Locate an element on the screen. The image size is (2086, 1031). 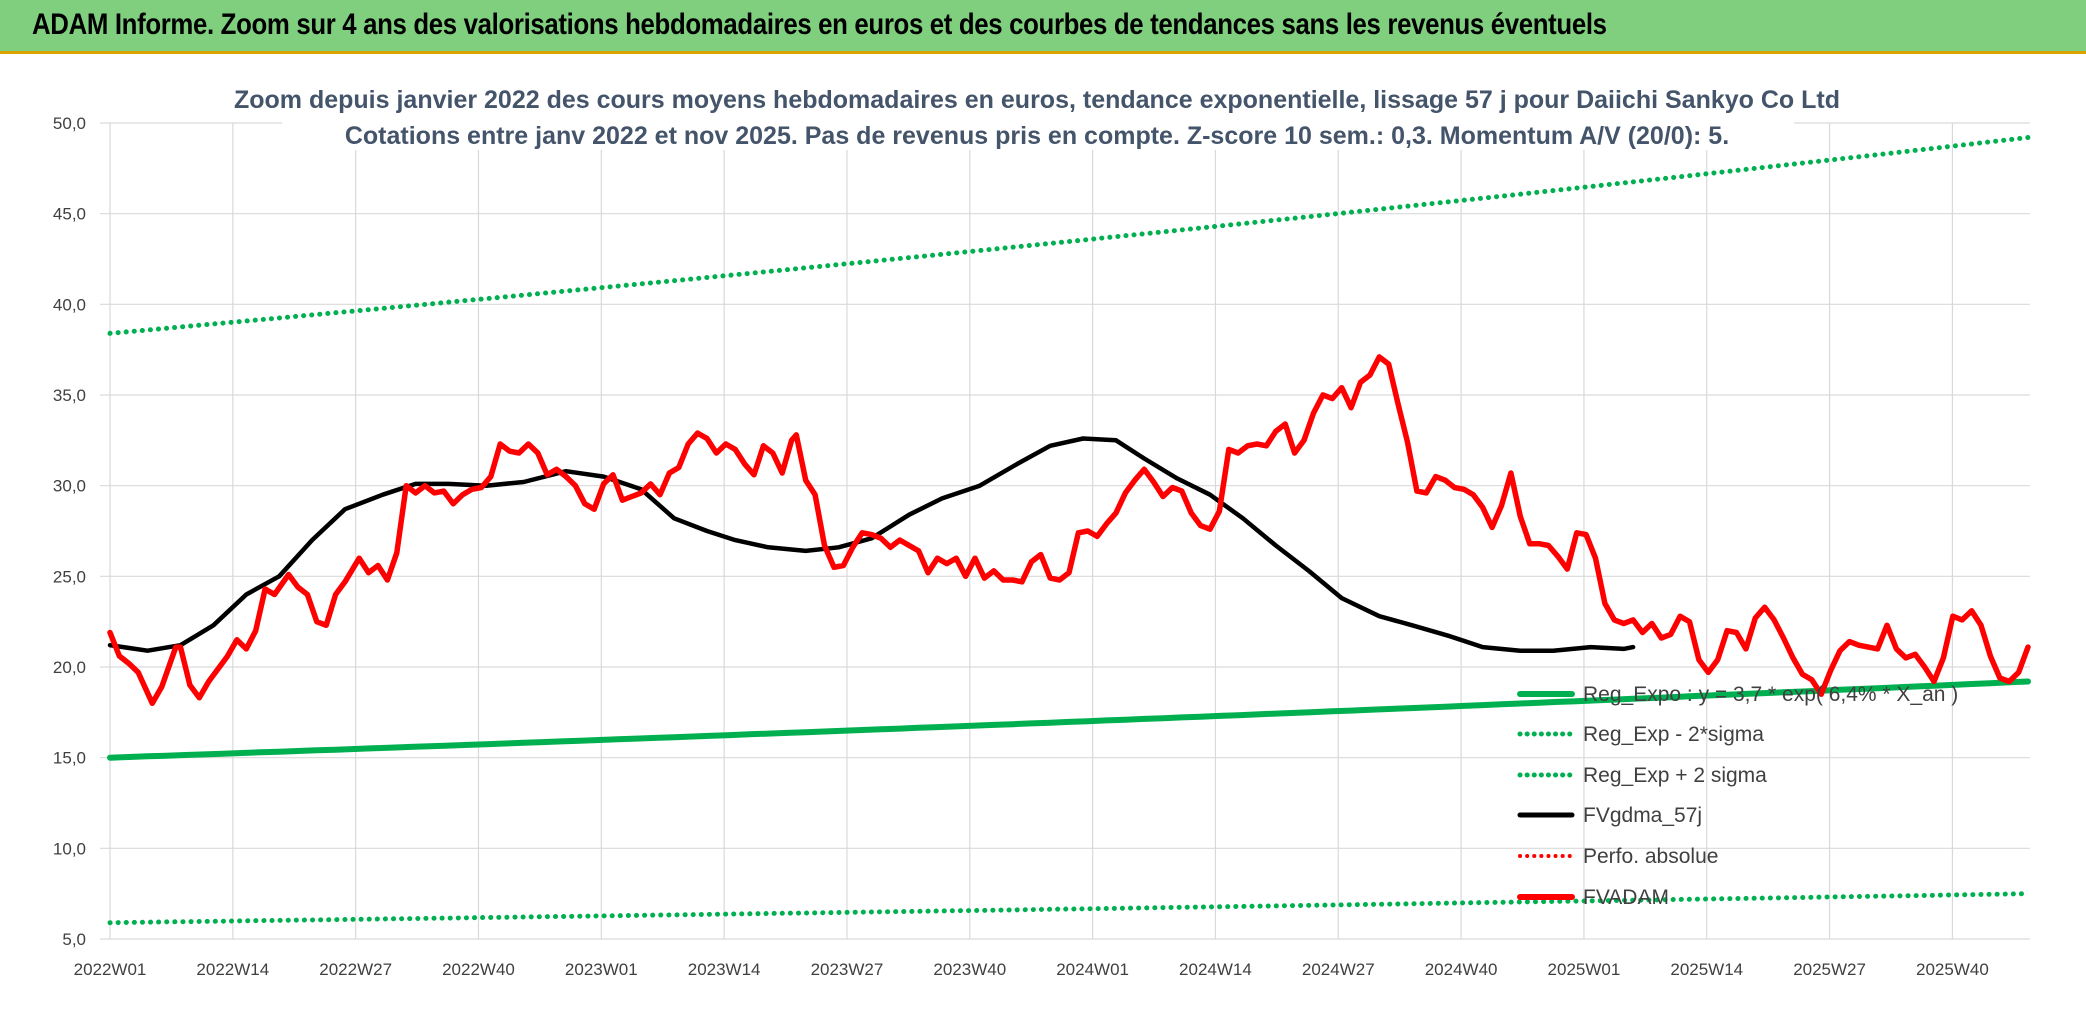
x-tick-label: 2024W27 is located at coordinates (1338, 969).